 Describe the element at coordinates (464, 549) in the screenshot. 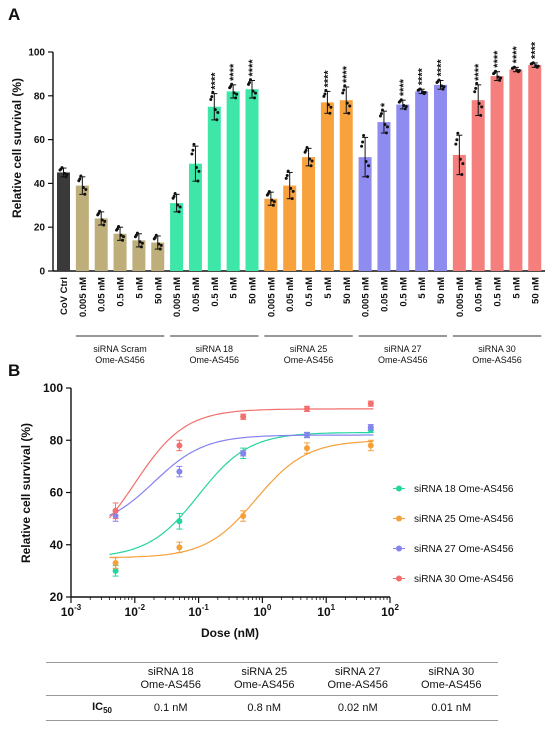

I see `legend-label: siRNA 27 Ome-AS456` at that location.